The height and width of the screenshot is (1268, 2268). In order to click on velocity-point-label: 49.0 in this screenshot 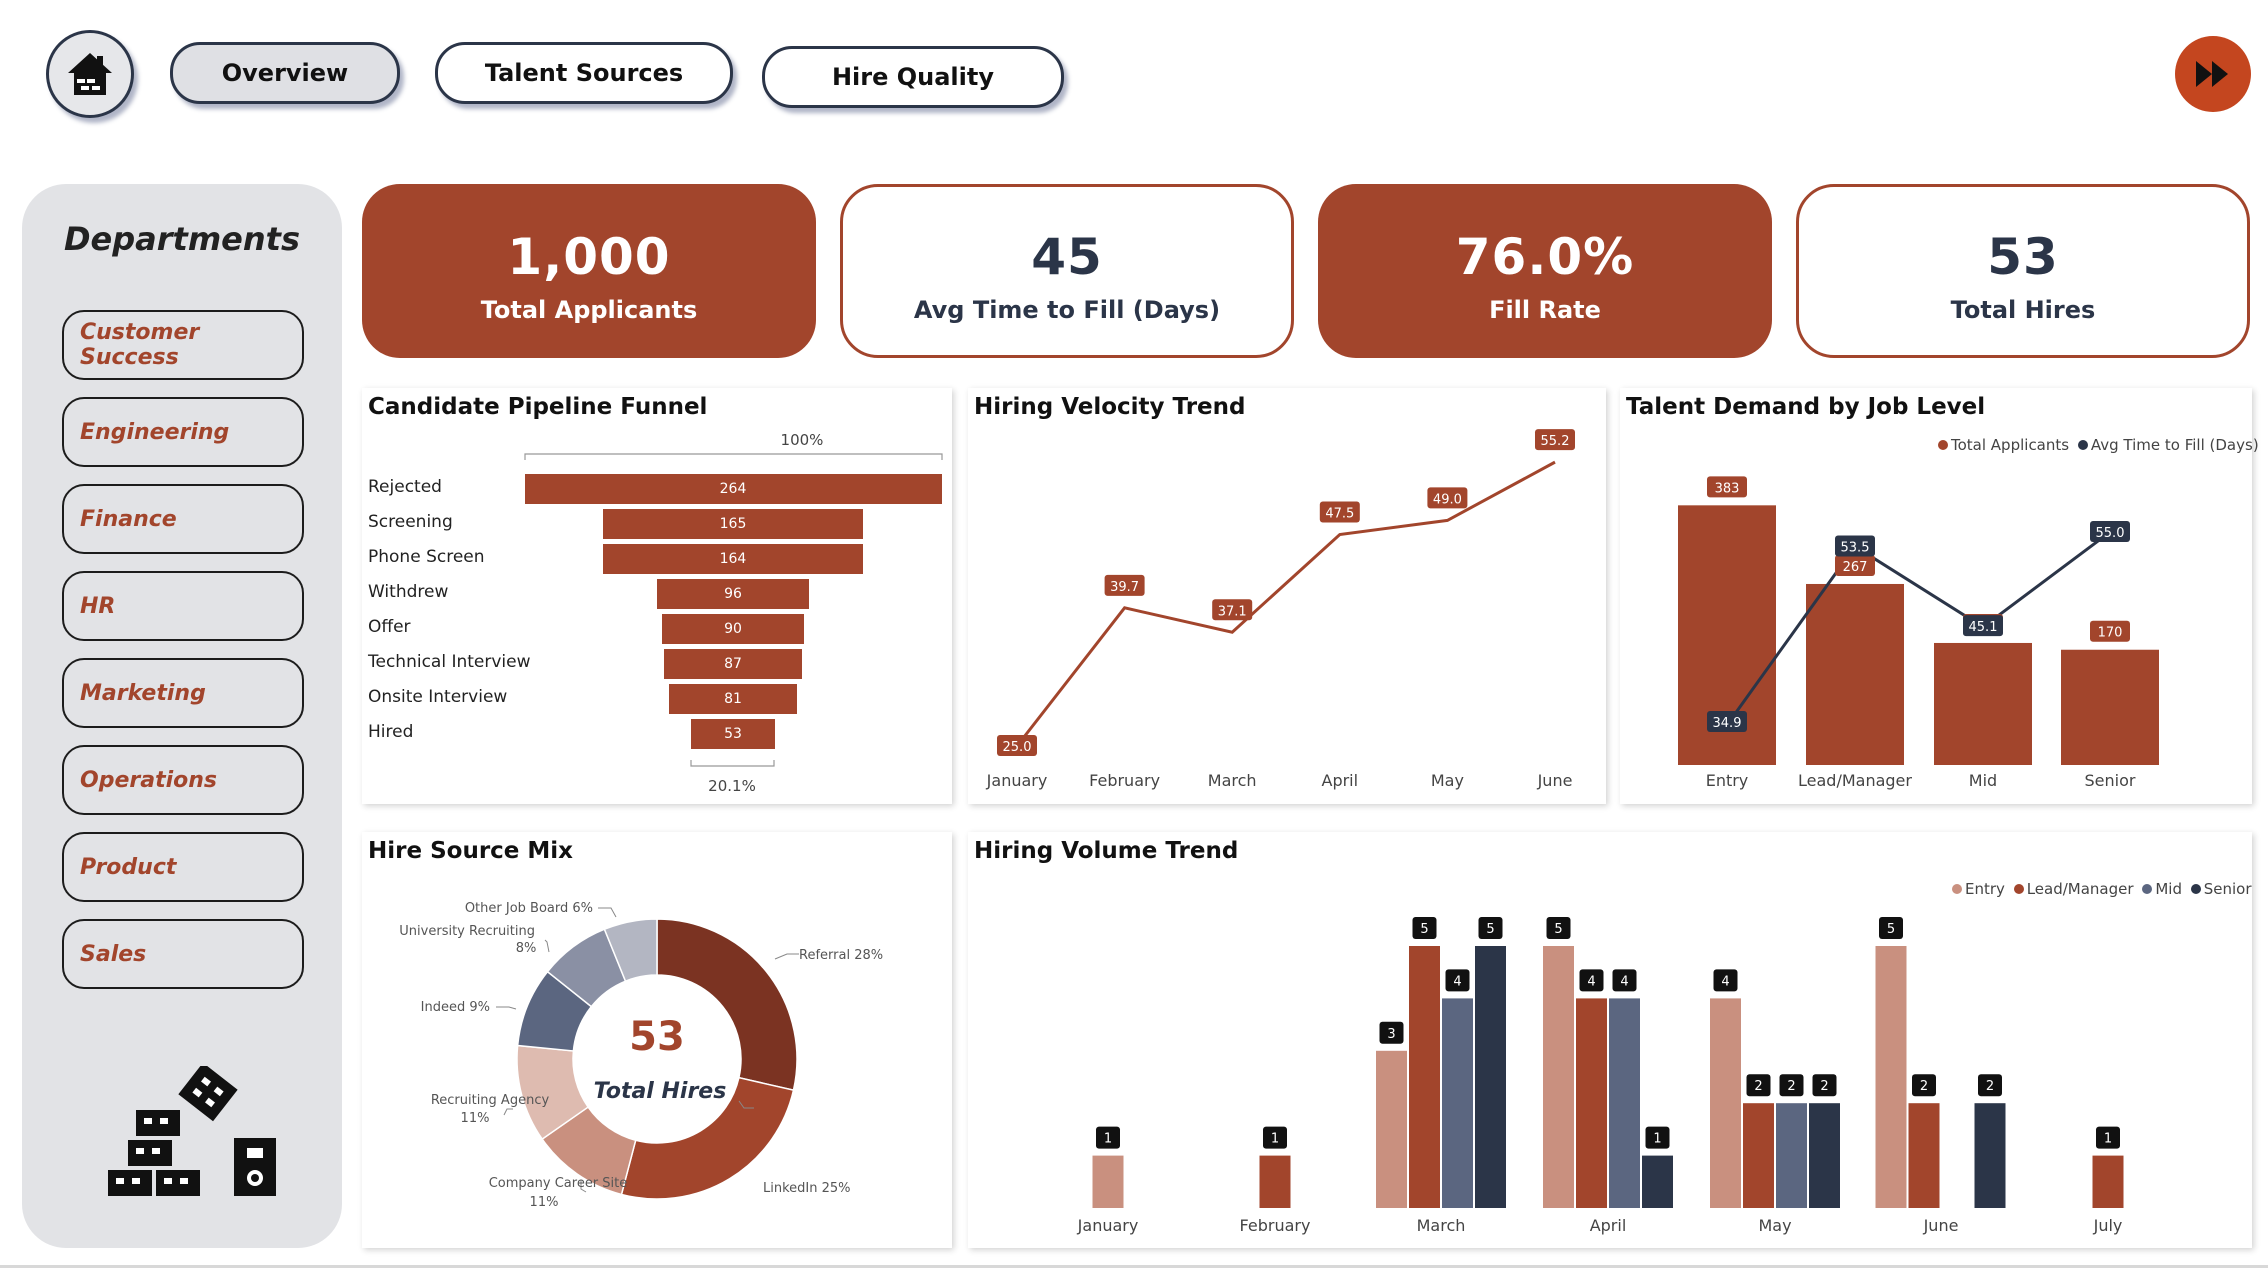, I will do `click(1447, 499)`.